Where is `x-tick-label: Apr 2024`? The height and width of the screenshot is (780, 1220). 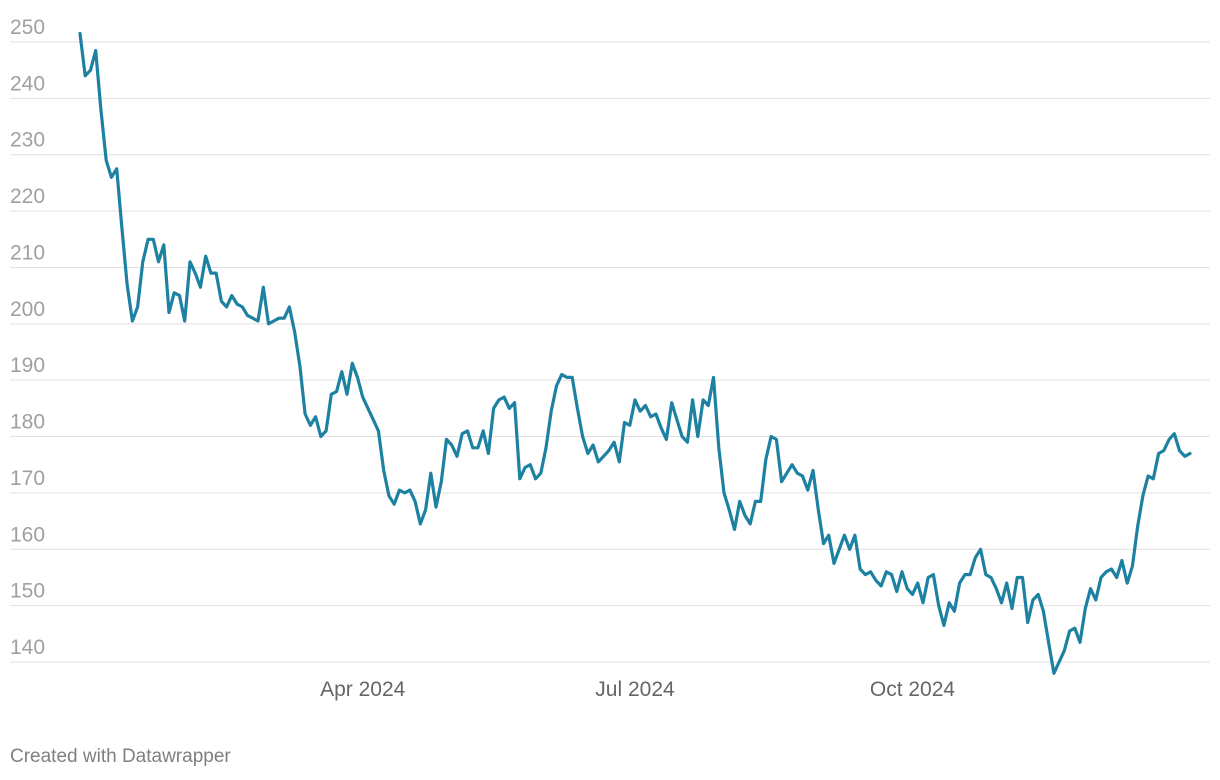
x-tick-label: Apr 2024 is located at coordinates (363, 689).